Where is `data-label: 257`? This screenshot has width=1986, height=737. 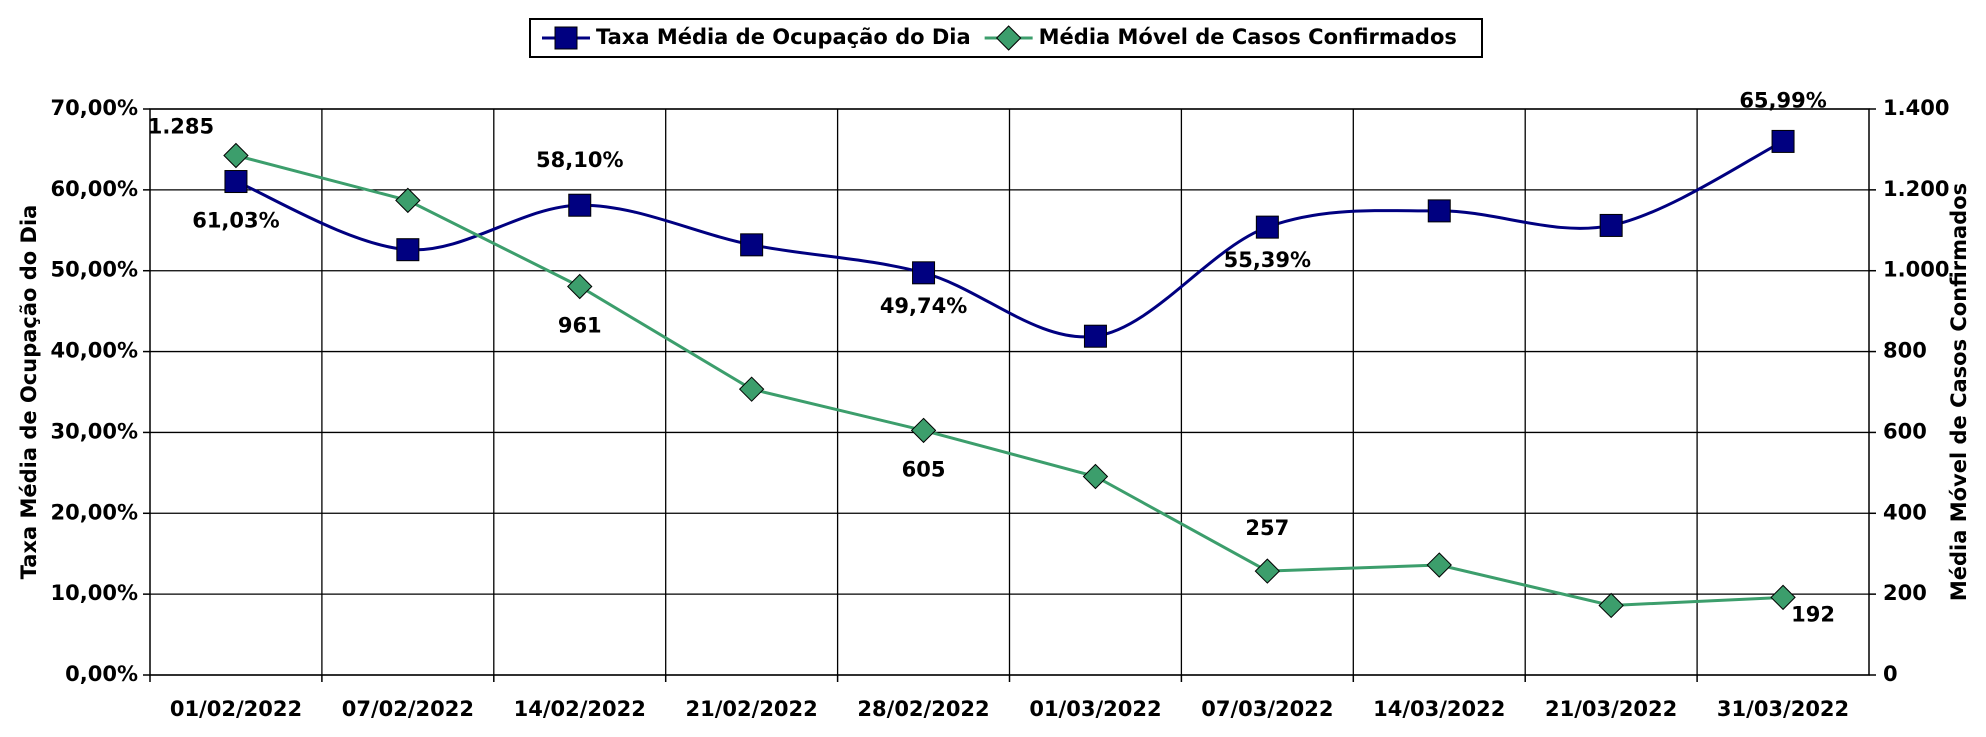
data-label: 257 is located at coordinates (1267, 528).